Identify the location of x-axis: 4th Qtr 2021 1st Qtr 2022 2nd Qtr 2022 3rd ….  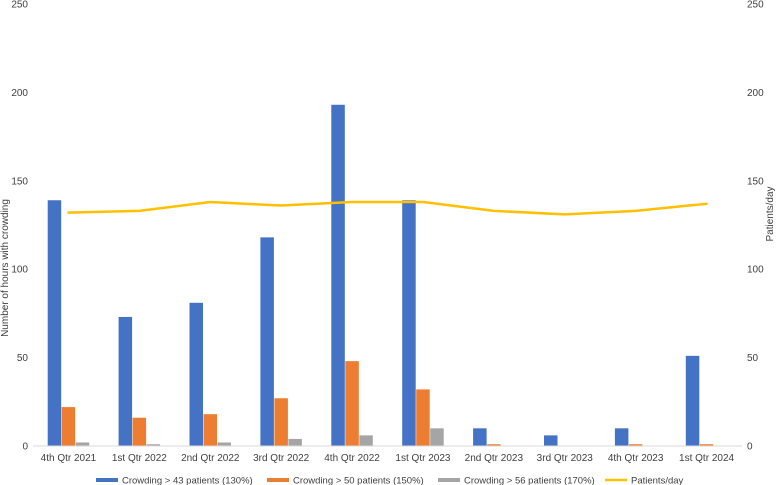
(388, 458).